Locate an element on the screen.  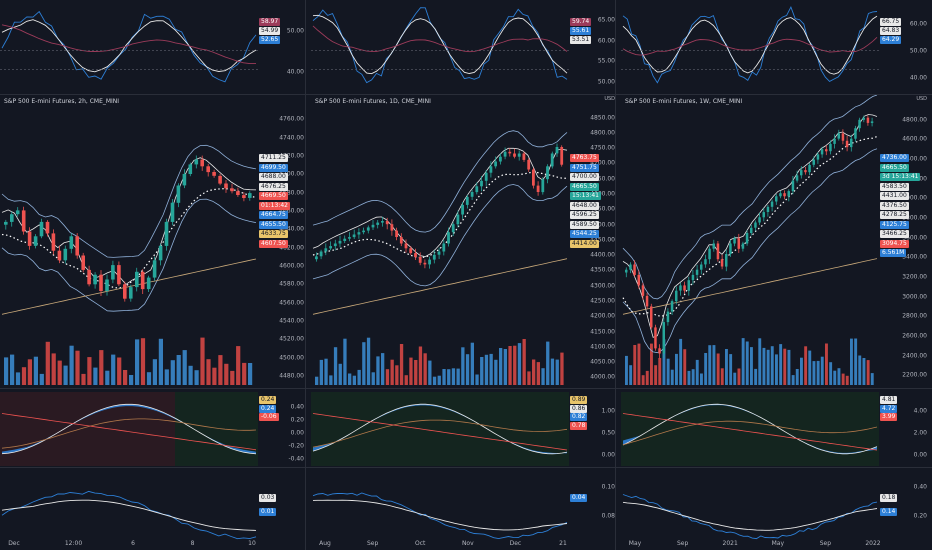
time-axis-label: Dec is located at coordinates (14, 543).